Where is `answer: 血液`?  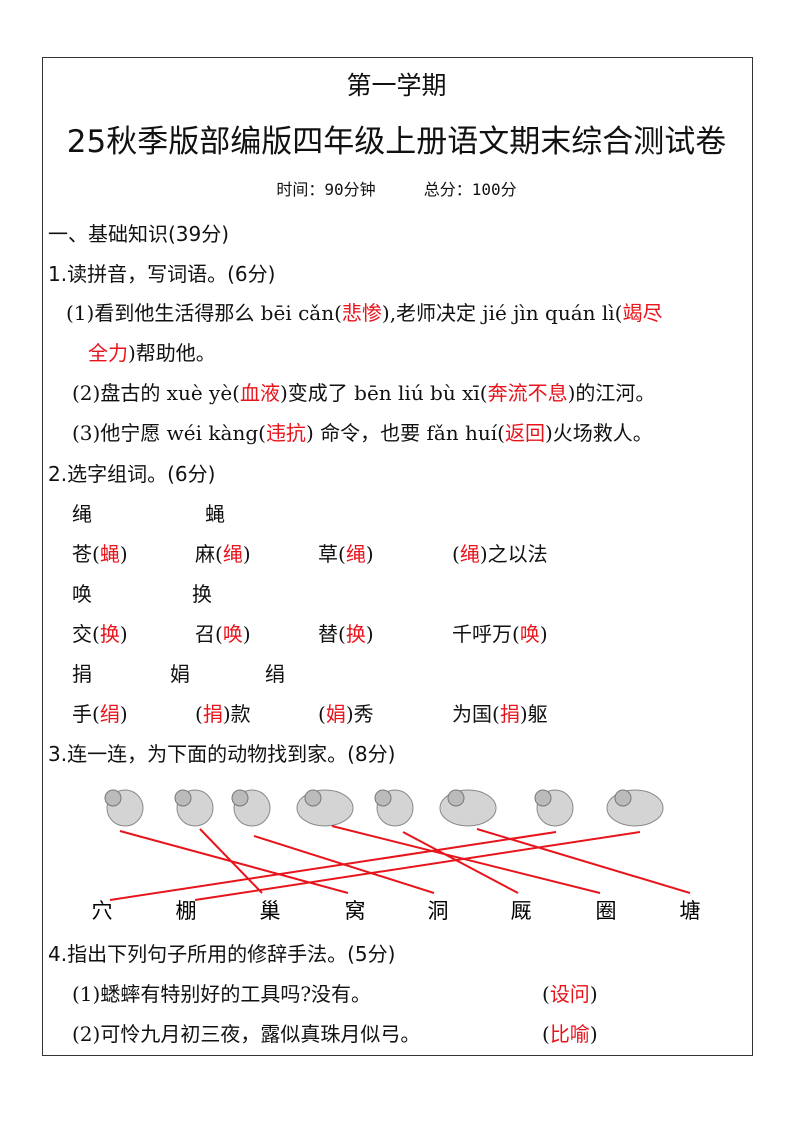
answer: 血液 is located at coordinates (259, 393).